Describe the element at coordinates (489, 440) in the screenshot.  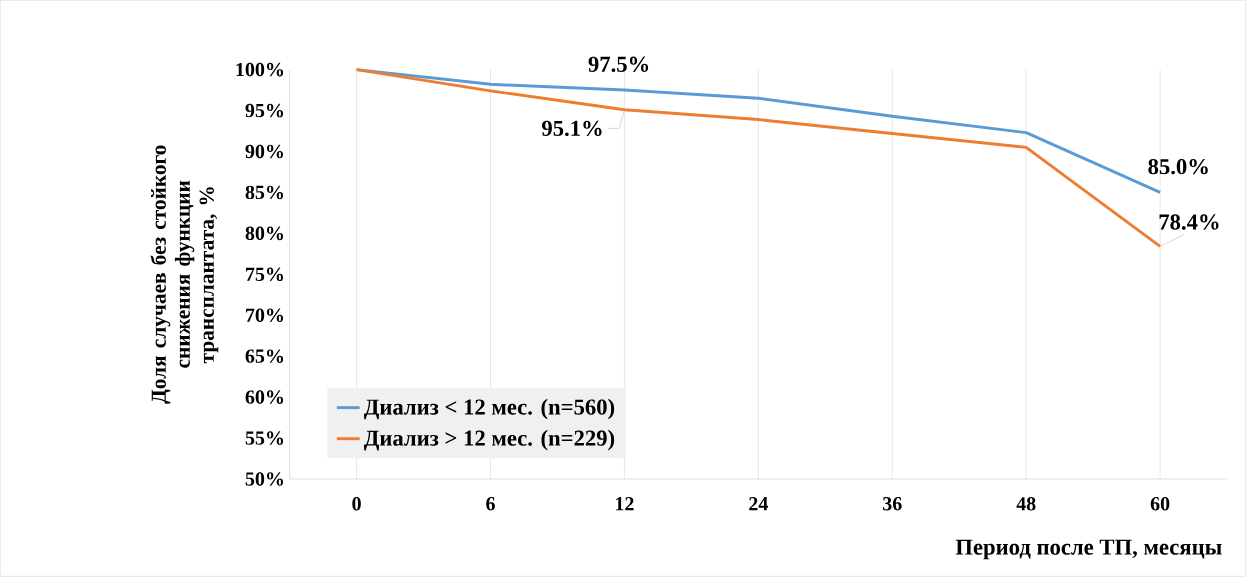
I see `legend-label: Диализ > 12 мес. (n=229)` at that location.